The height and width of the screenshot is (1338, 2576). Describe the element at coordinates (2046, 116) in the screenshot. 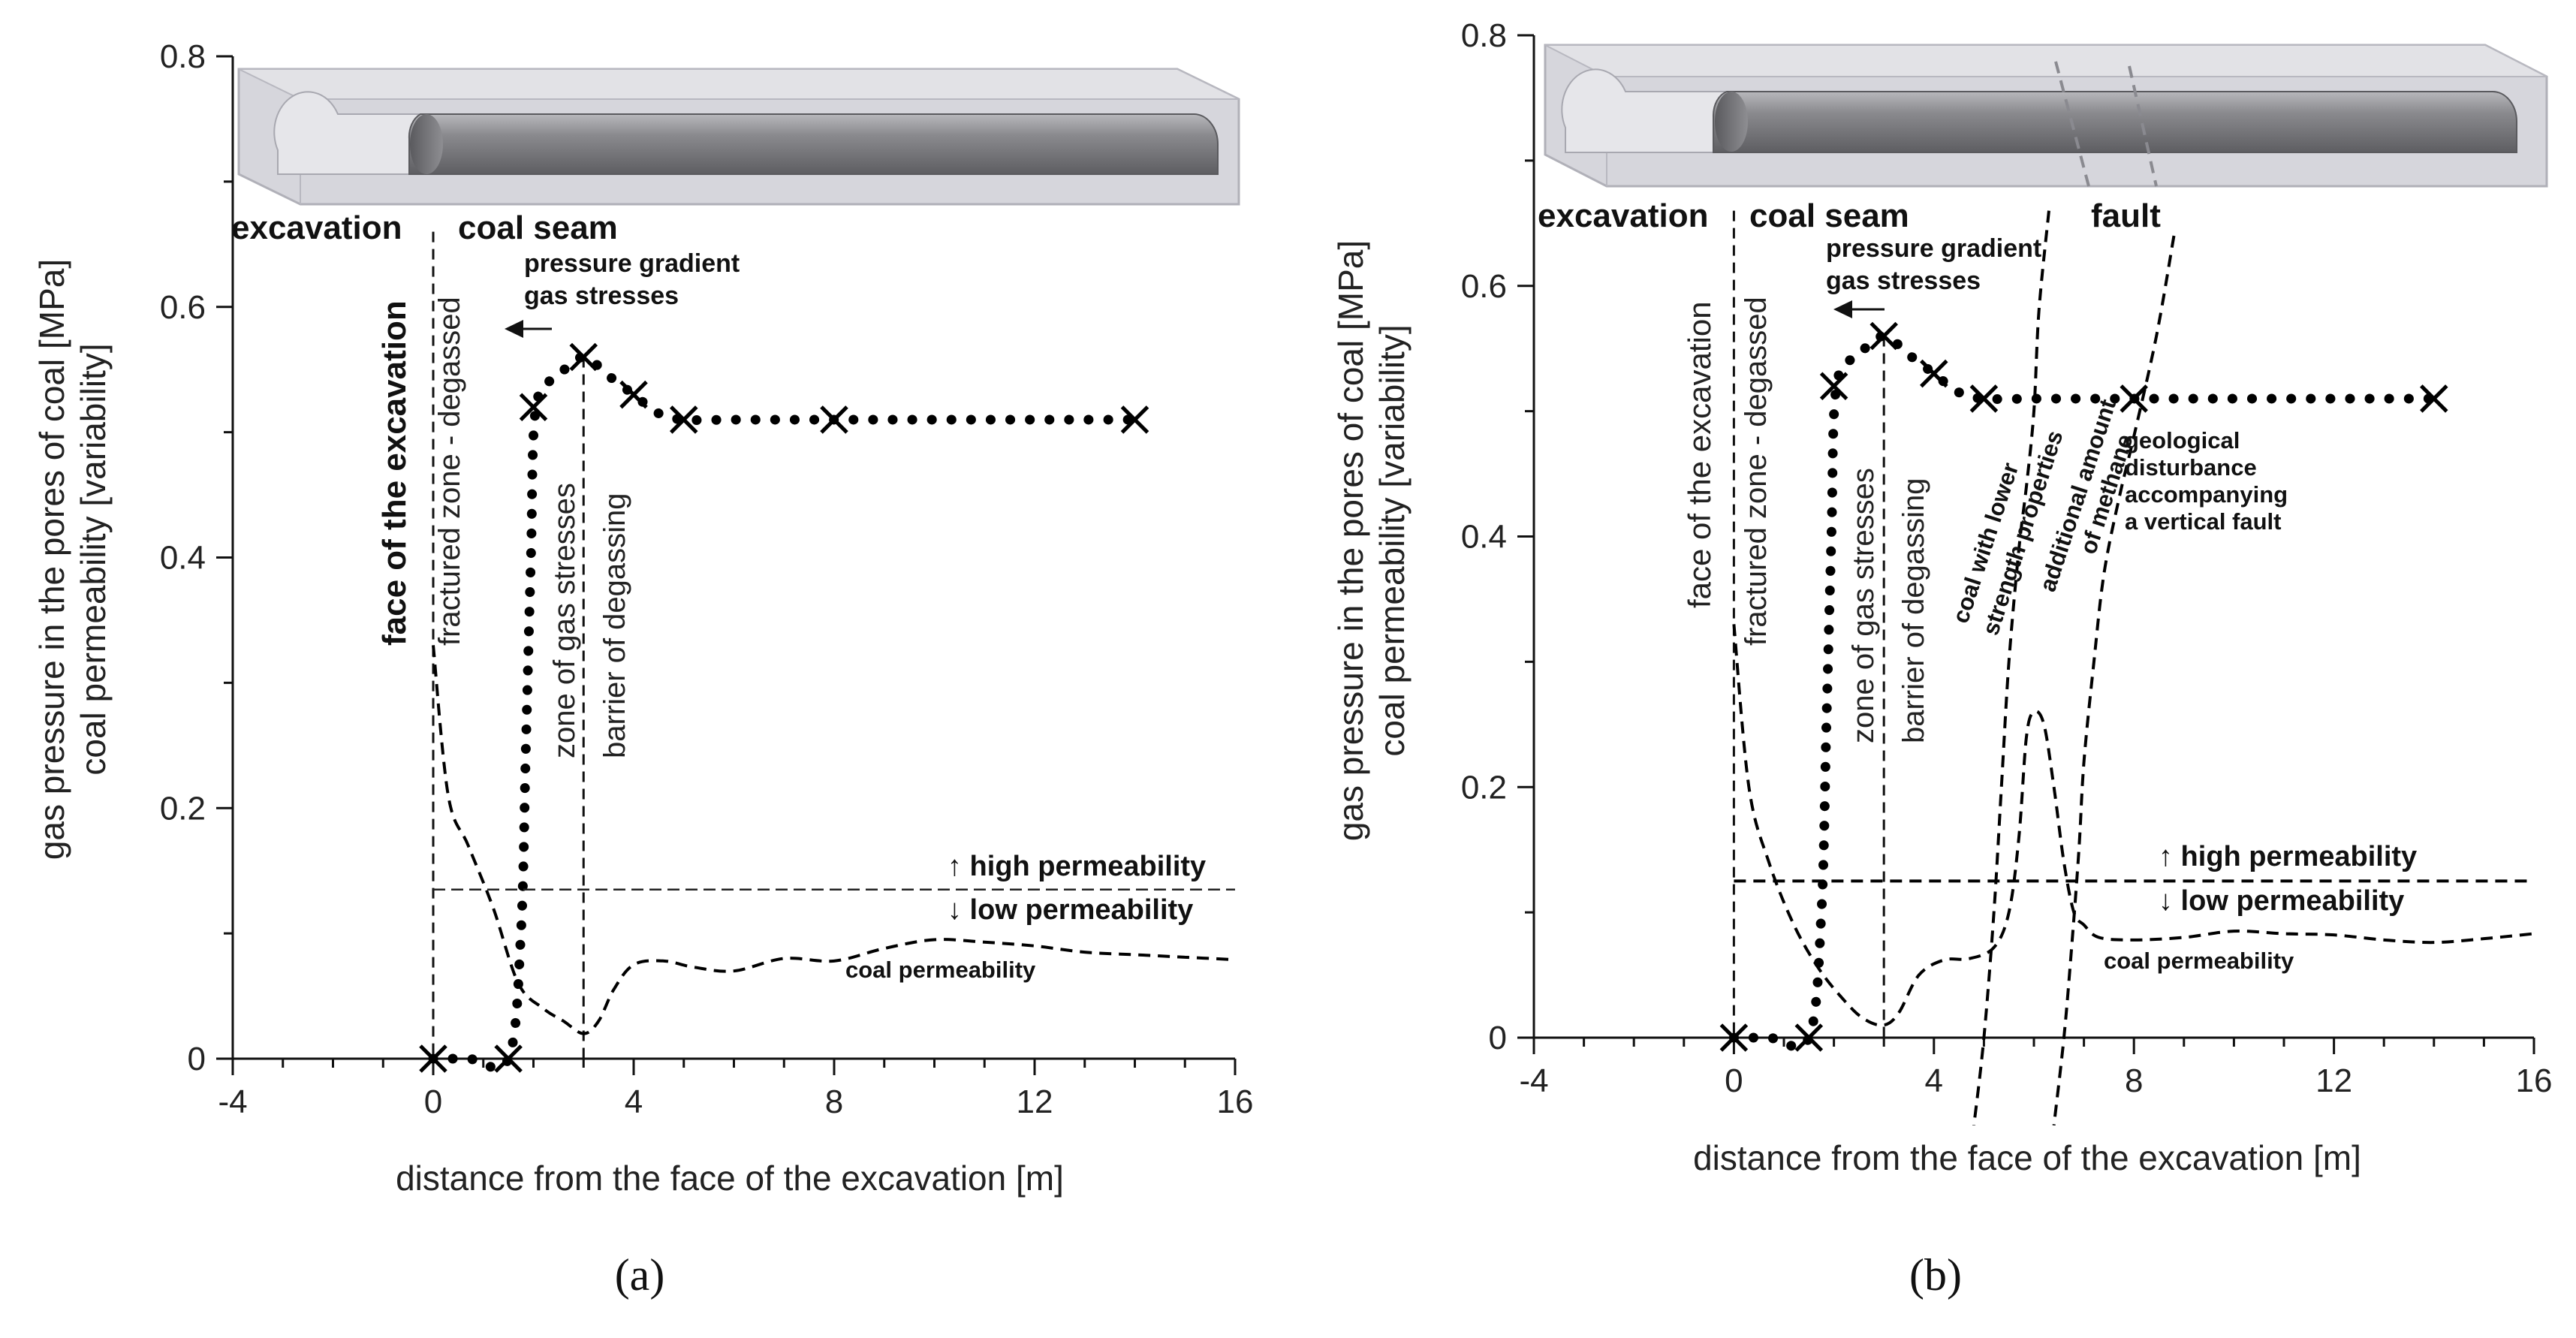

I see `tunnel-illustration-b` at that location.